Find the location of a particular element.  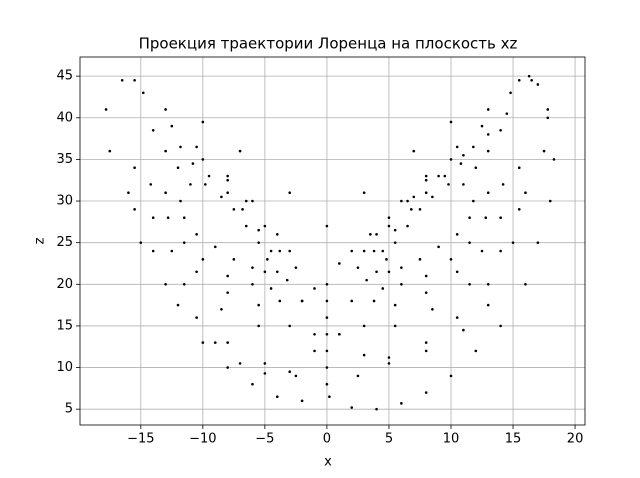

y-tick-label: 5 is located at coordinates (69, 409).